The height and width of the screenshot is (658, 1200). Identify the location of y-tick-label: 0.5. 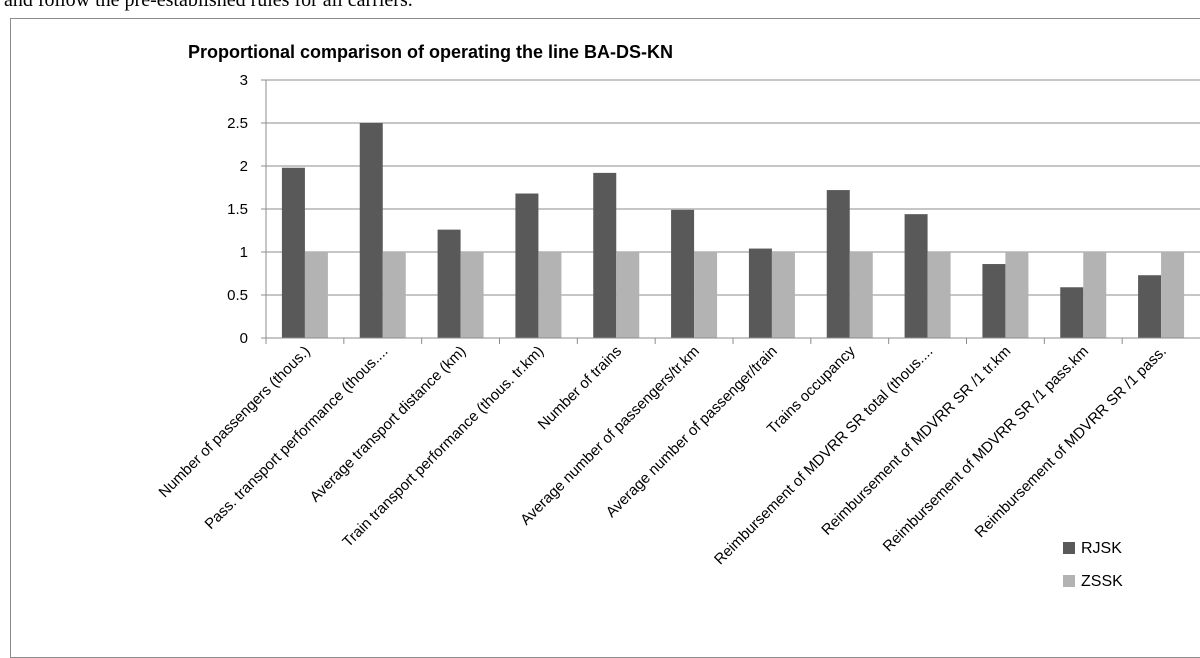
(237, 295).